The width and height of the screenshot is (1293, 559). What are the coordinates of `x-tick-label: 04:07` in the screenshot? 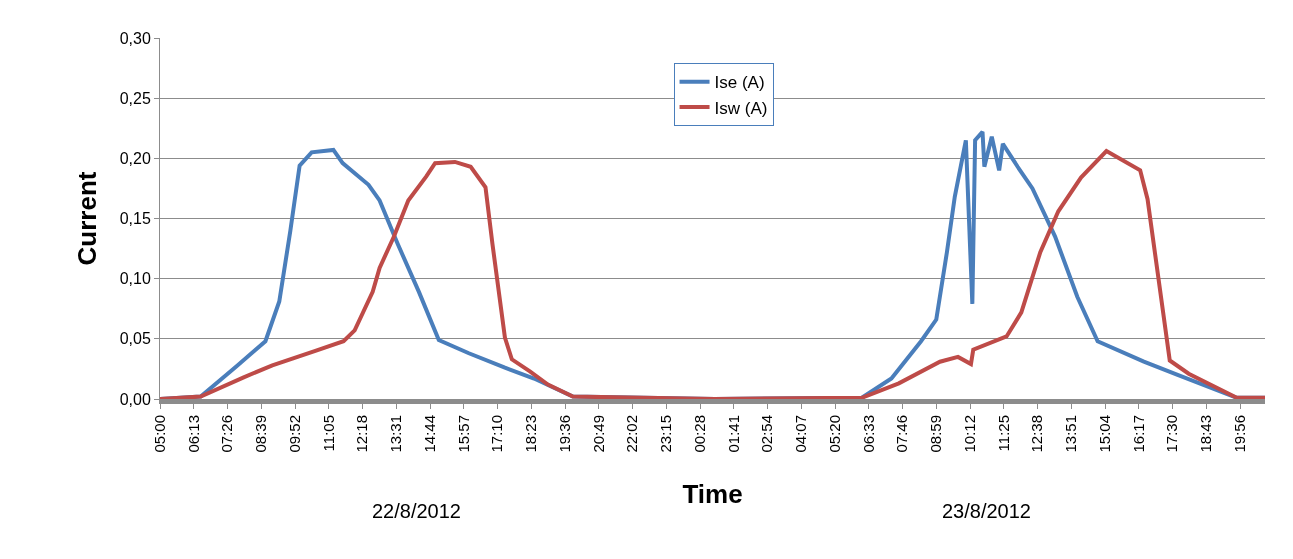 It's located at (801, 434).